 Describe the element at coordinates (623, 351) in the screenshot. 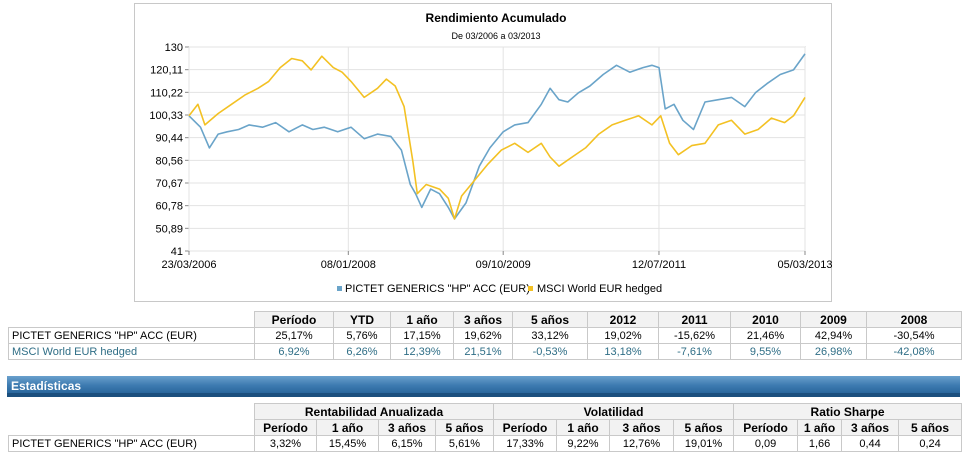

I see `table-cell: 13,18%` at that location.